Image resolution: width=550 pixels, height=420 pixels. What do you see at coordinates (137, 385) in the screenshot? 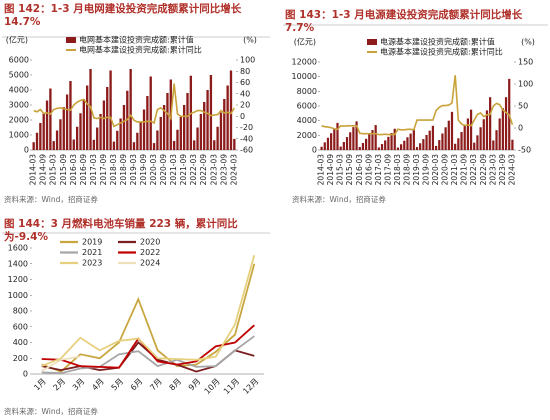
I see `x-tick-label: 6月` at bounding box center [137, 385].